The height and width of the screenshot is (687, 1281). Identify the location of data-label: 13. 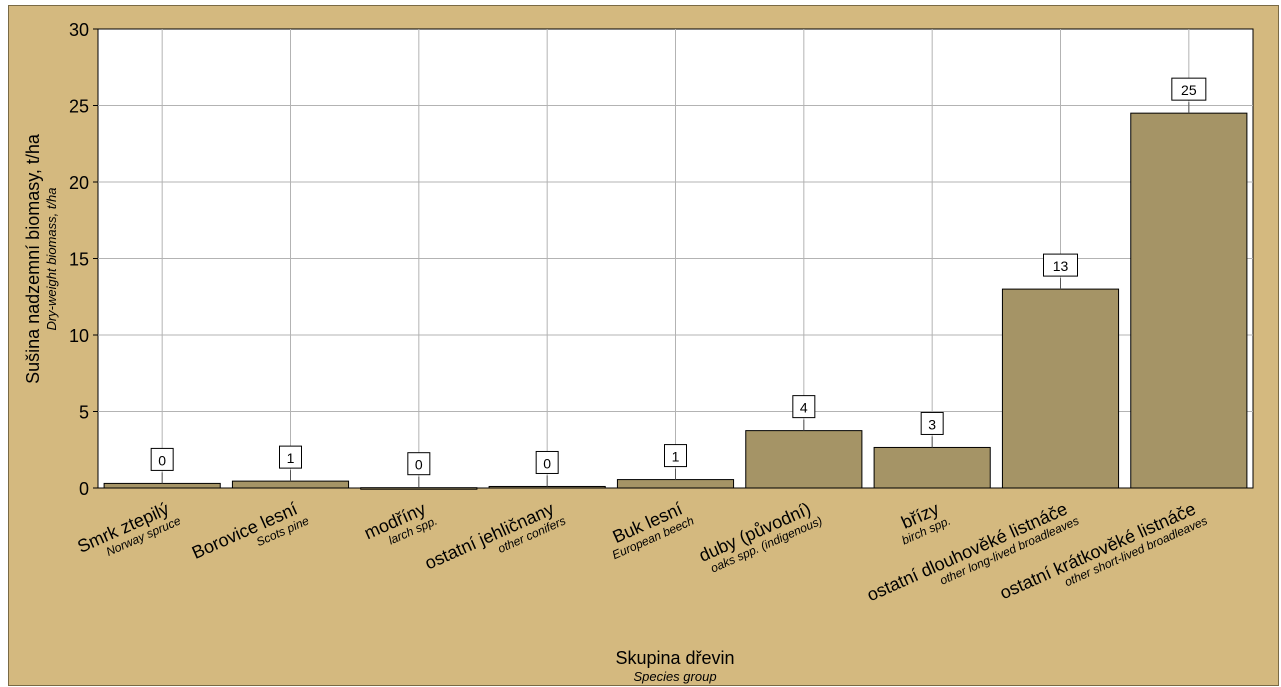
(1061, 266).